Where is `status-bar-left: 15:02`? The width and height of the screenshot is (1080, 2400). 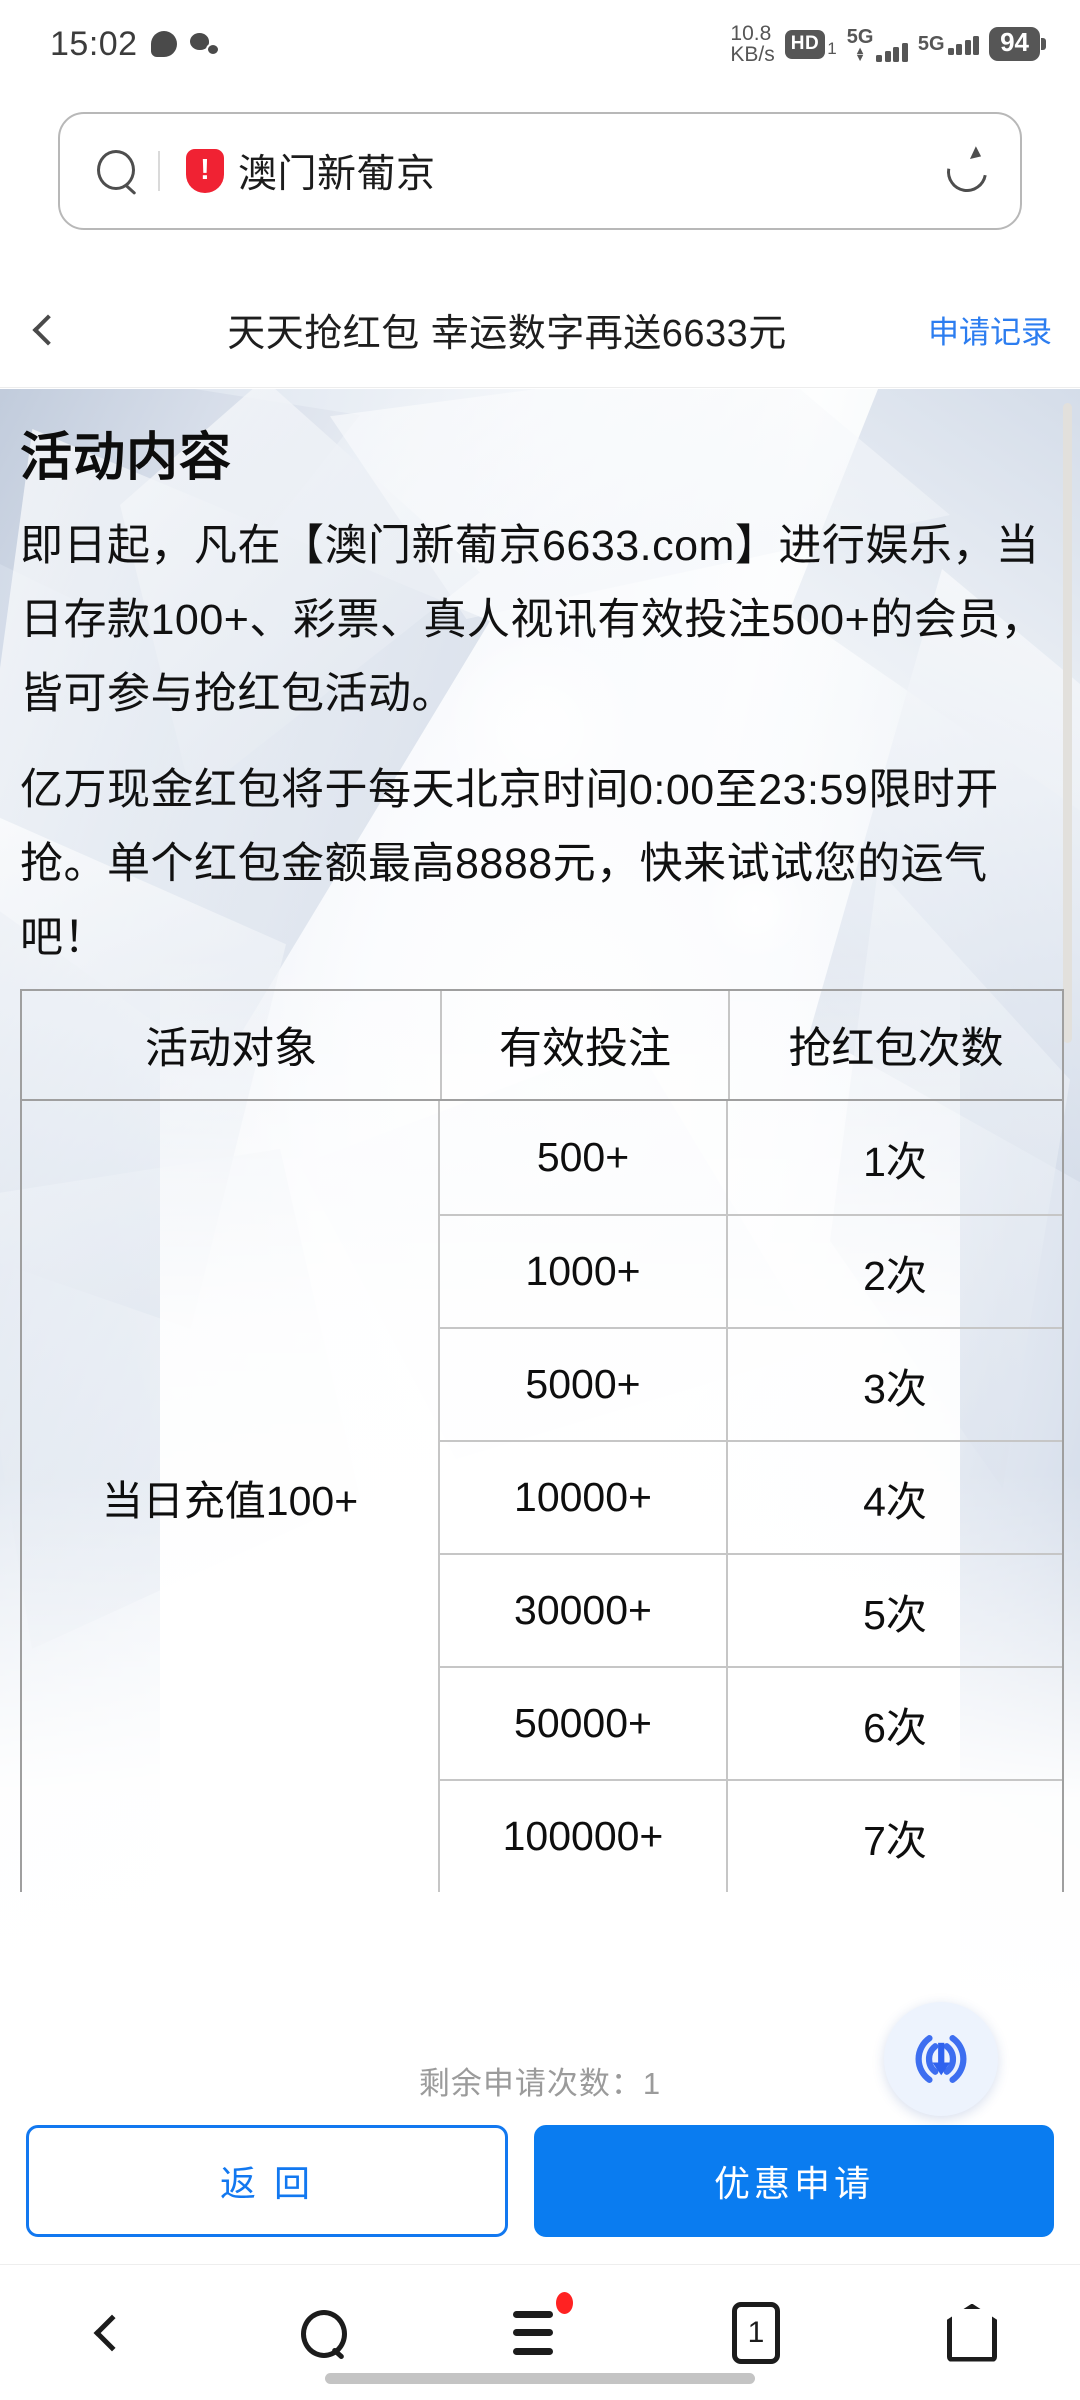
status-bar-left: 15:02 is located at coordinates (135, 44).